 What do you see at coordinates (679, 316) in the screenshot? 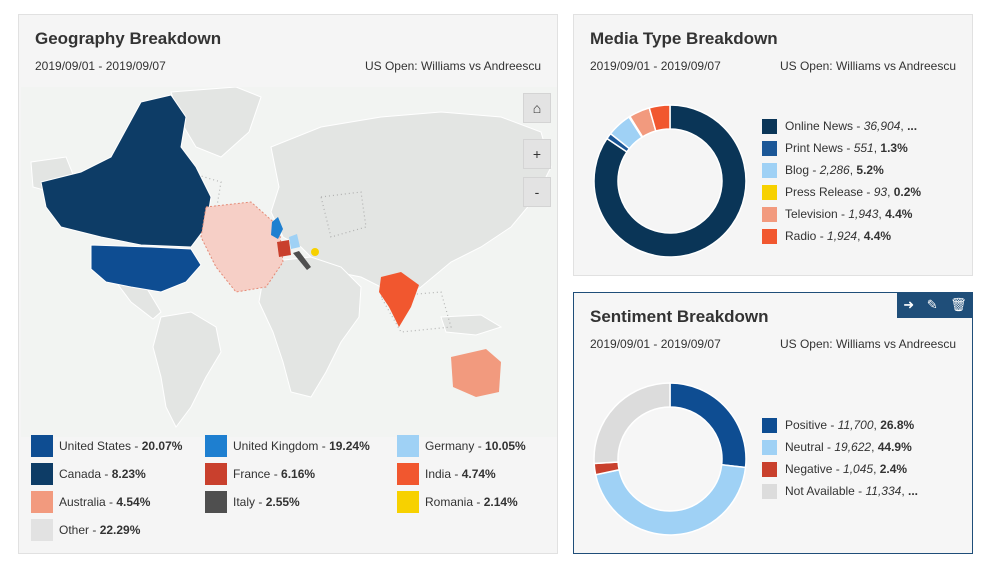
I see `sentiment-title: Sentiment Breakdown` at bounding box center [679, 316].